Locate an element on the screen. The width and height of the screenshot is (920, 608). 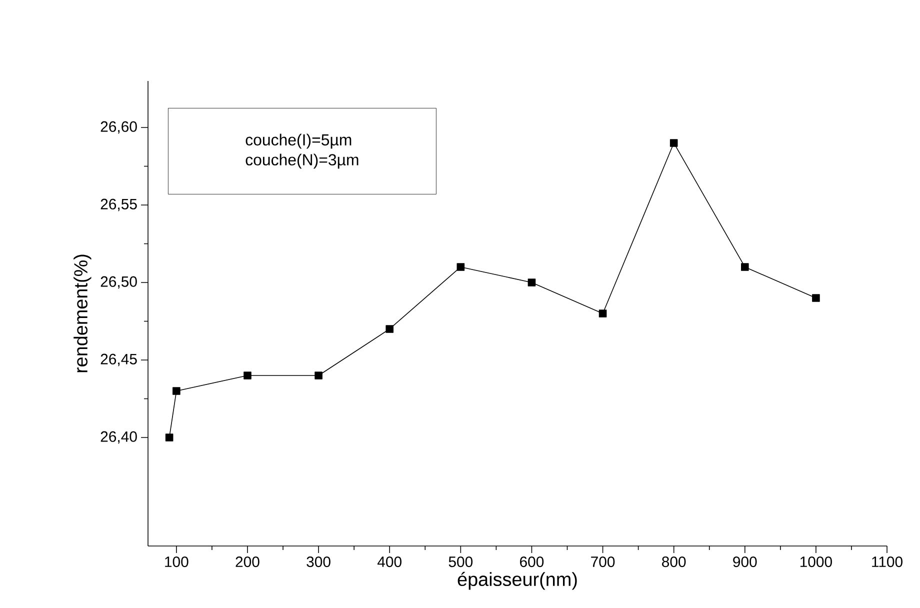
x-tick-label: 1100 is located at coordinates (887, 562).